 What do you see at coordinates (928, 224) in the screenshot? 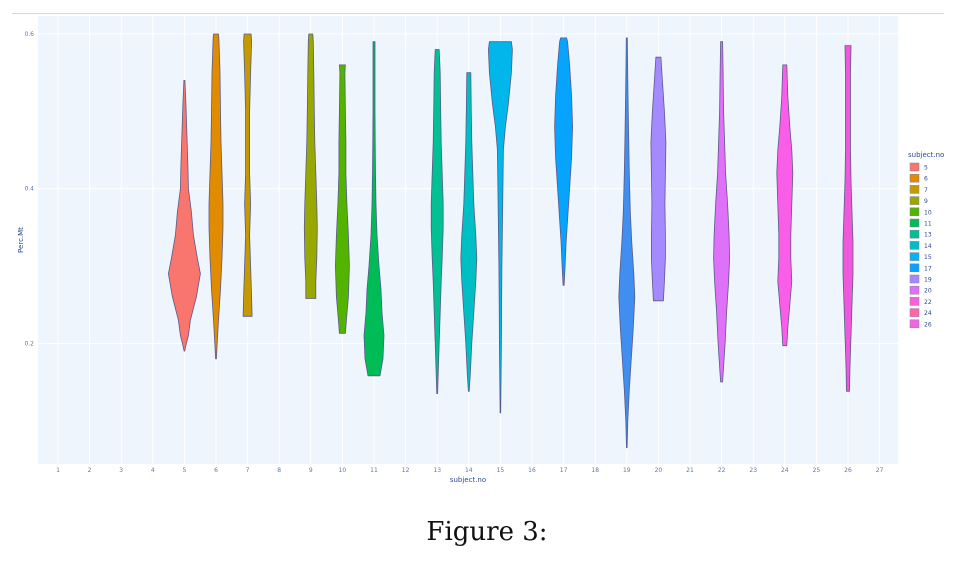
I see `legend-label: 11` at bounding box center [928, 224].